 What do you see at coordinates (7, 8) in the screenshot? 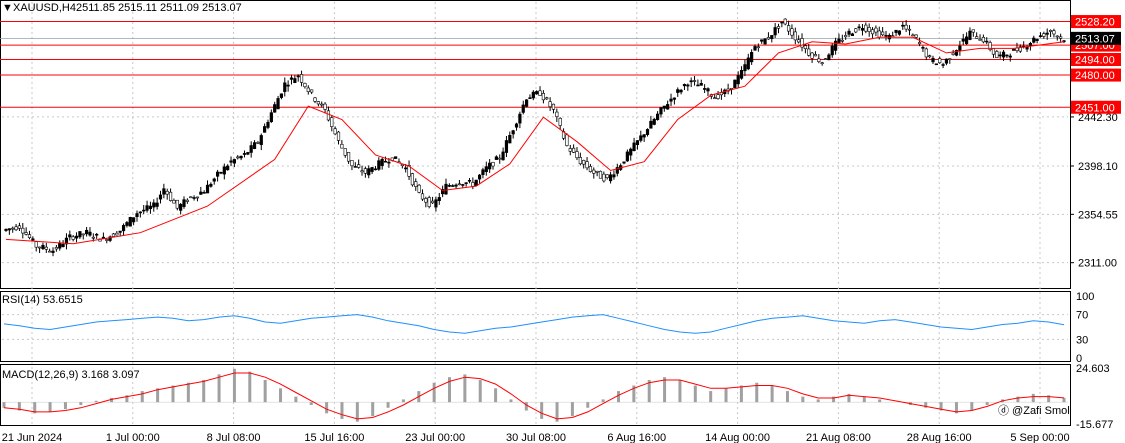
I see `dropdown-arrow-icon: ▼` at bounding box center [7, 8].